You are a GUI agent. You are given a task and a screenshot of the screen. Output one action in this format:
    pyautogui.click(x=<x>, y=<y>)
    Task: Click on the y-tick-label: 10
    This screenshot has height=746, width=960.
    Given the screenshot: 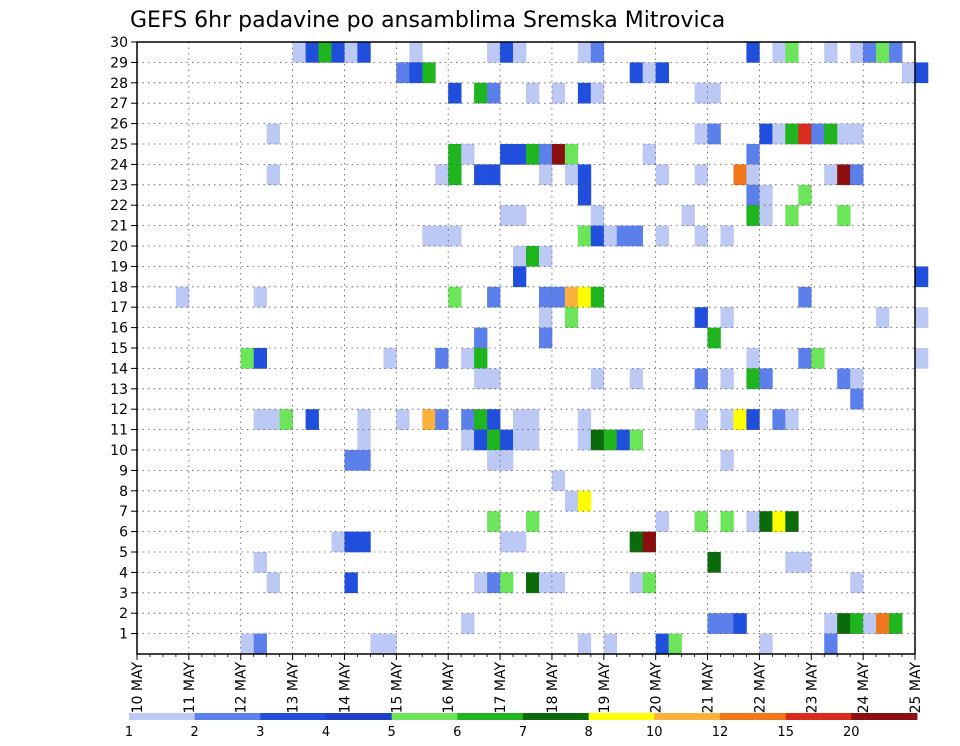 What is the action you would take?
    pyautogui.click(x=119, y=451)
    